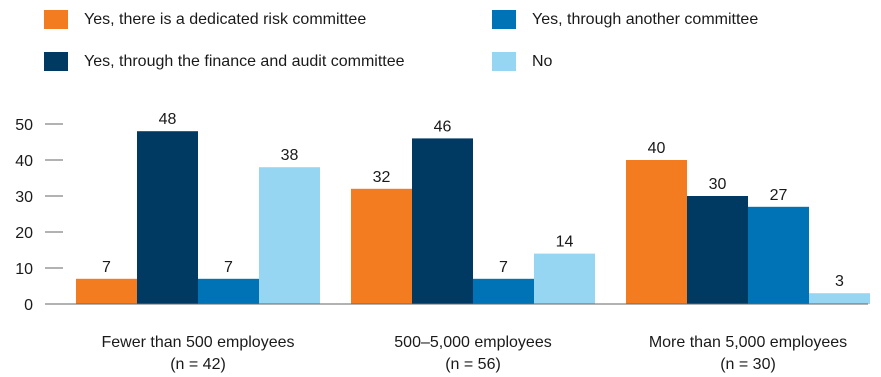  Describe the element at coordinates (779, 195) in the screenshot. I see `data-label: 27` at that location.